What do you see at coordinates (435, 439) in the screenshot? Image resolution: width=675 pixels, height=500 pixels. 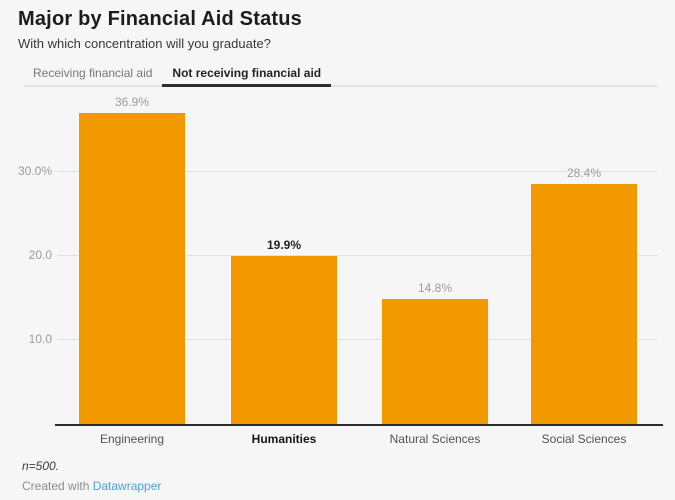 I see `category-label: Natural Sciences` at bounding box center [435, 439].